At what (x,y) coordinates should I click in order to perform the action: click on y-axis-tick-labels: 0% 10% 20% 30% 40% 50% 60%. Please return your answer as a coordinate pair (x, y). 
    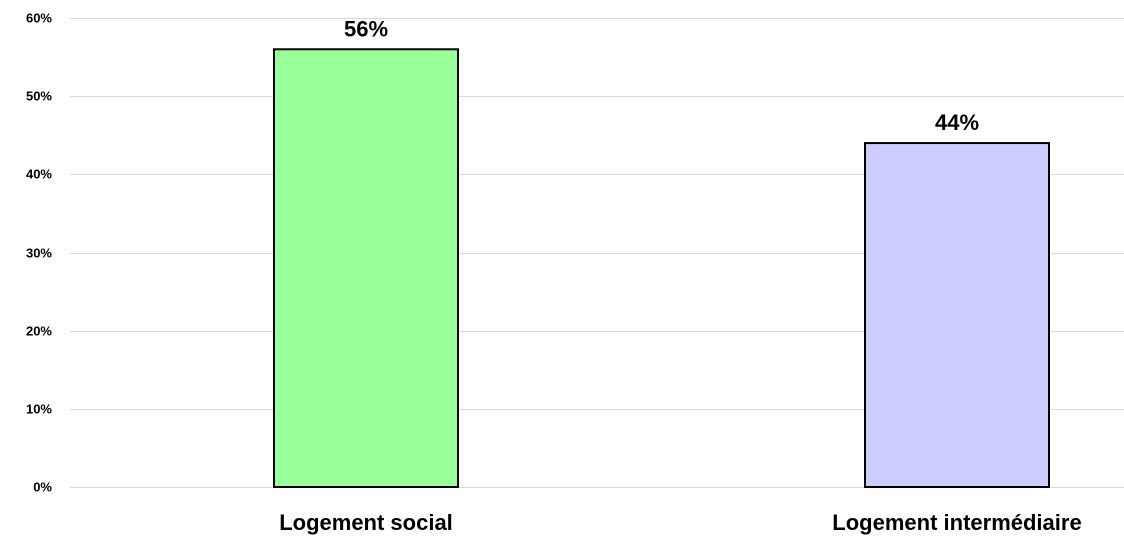
    Looking at the image, I should click on (39, 253).